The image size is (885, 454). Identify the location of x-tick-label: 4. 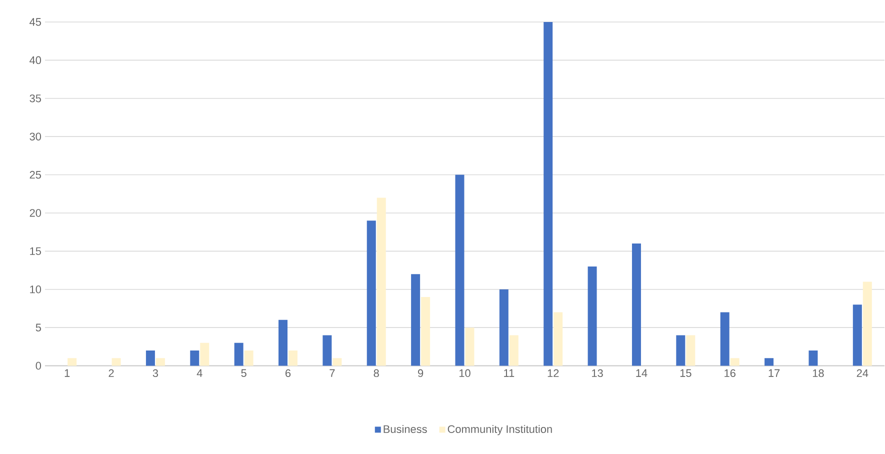
(199, 373).